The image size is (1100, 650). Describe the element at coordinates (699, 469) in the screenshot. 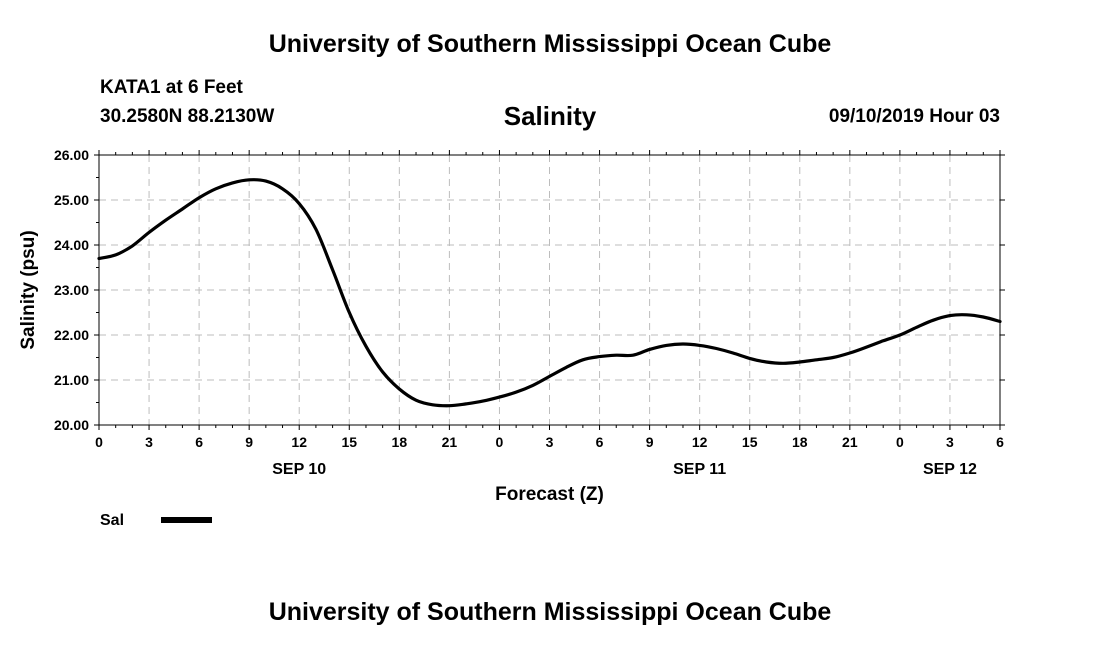

I see `day-label: SEP 11` at that location.